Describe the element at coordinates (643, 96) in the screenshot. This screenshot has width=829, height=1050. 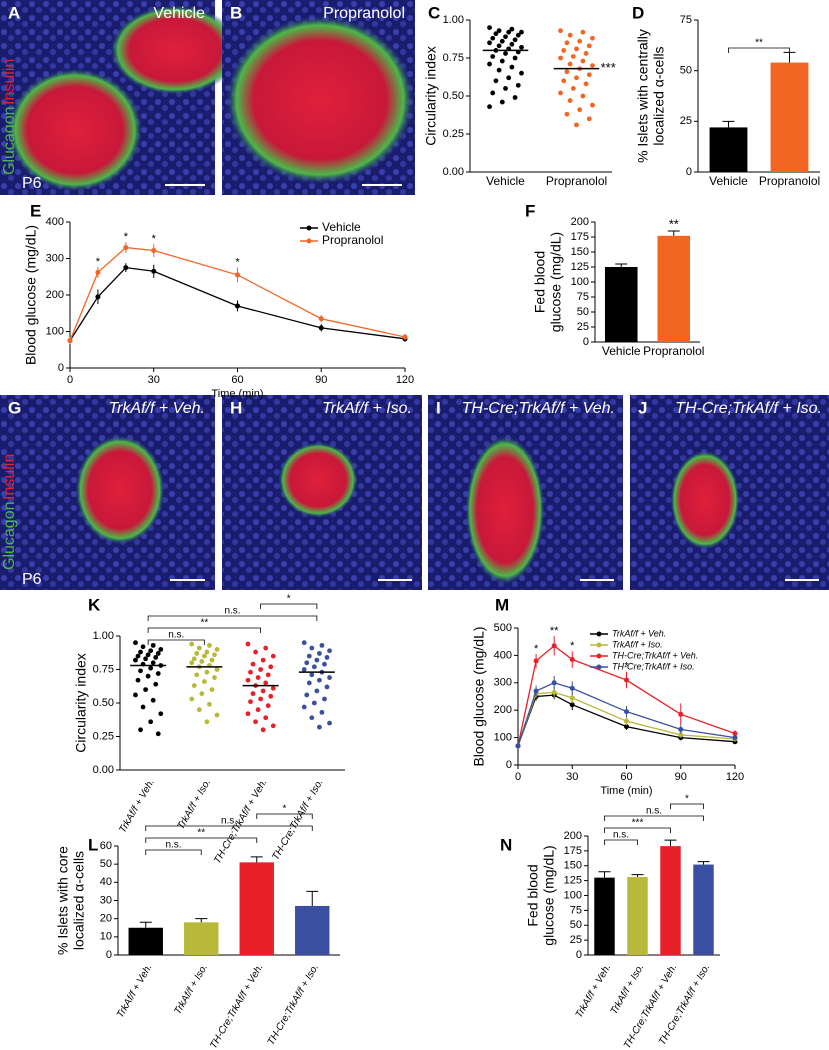
I see `y-axis-label: % Islets with centrally` at that location.